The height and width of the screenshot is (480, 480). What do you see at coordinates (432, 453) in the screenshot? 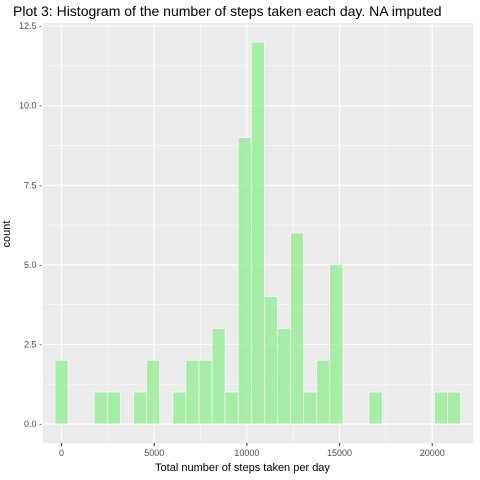
I see `x-tick-label: 20000` at bounding box center [432, 453].